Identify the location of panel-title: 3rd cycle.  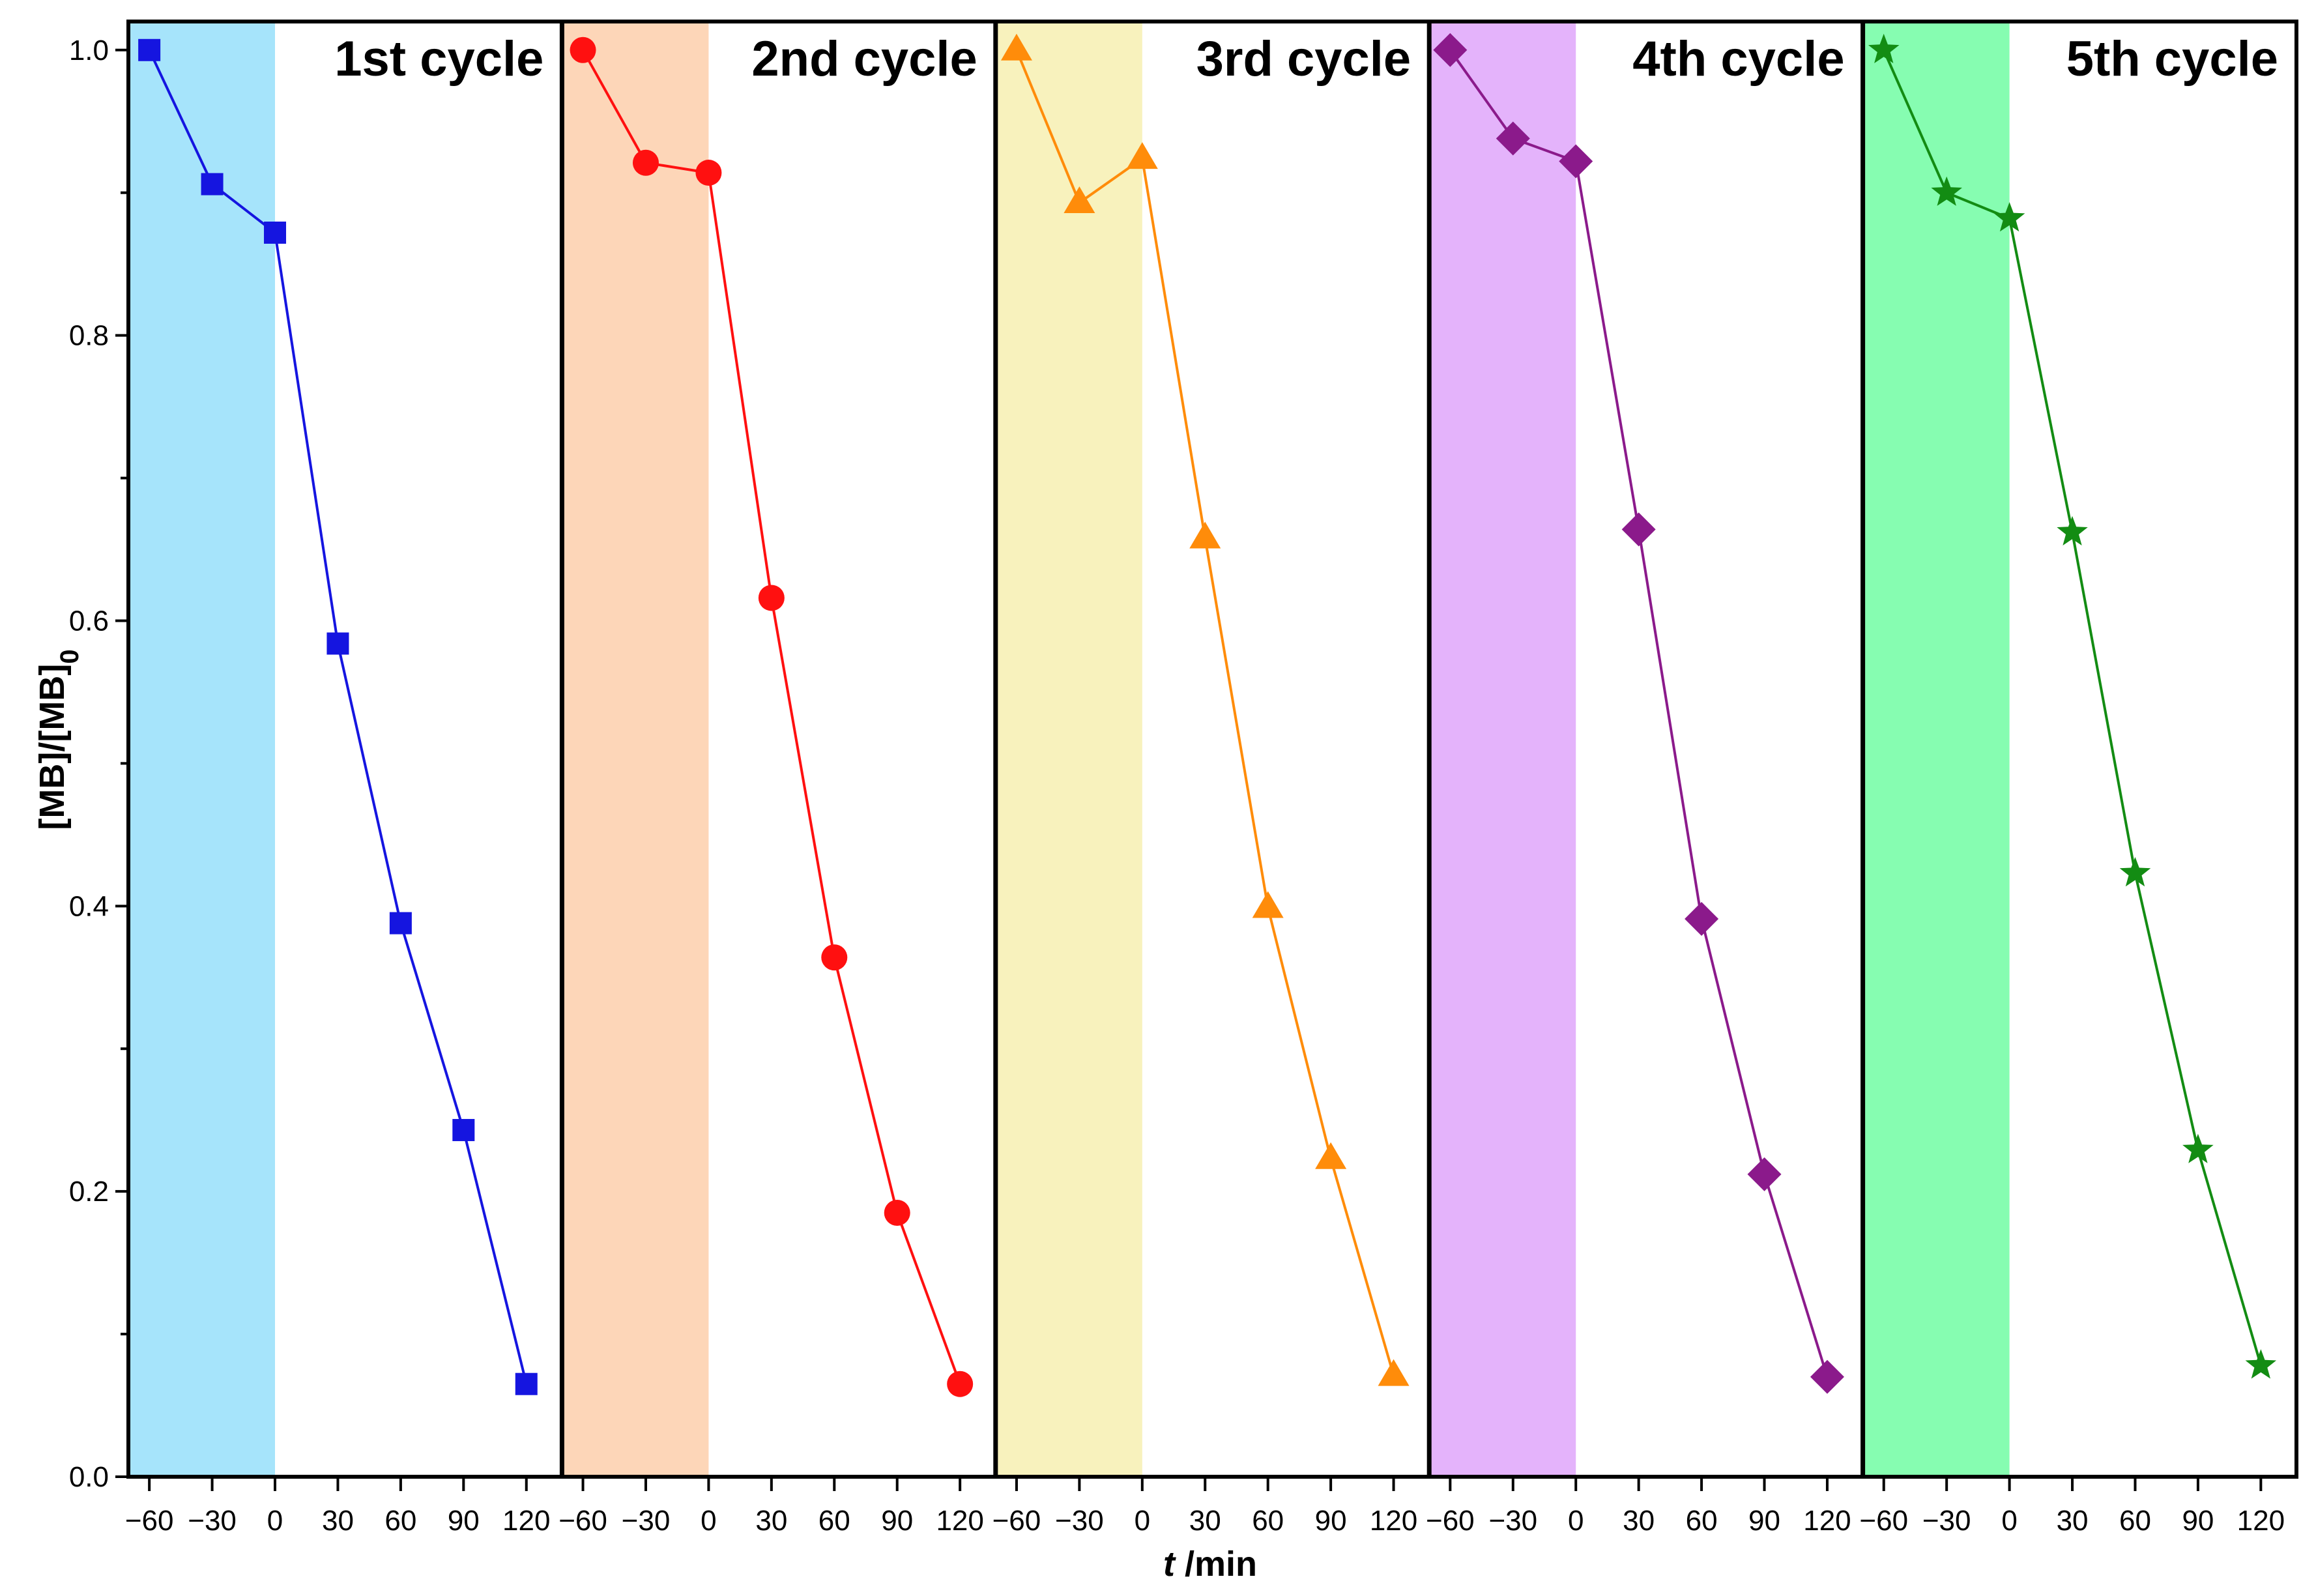
(1303, 59).